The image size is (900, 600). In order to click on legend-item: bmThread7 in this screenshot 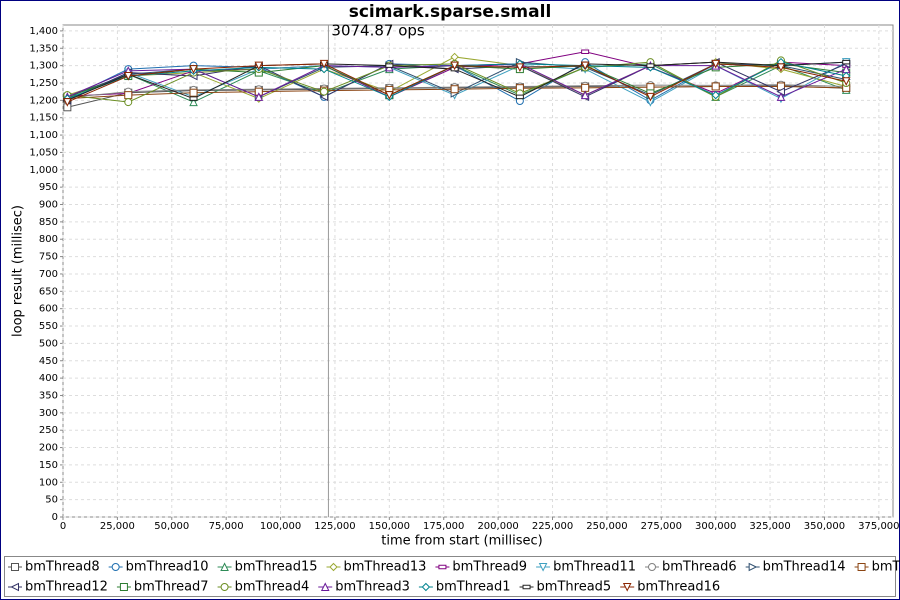, I will do `click(162, 587)`.